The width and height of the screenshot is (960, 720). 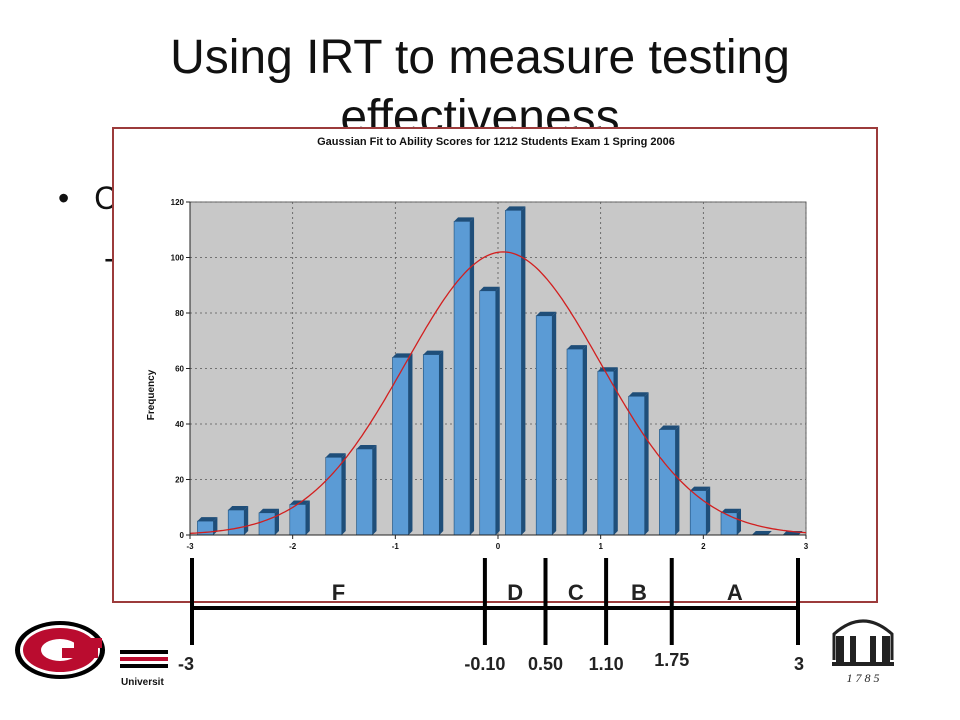 What do you see at coordinates (338, 592) in the screenshot?
I see `grade-letter-f: F` at bounding box center [338, 592].